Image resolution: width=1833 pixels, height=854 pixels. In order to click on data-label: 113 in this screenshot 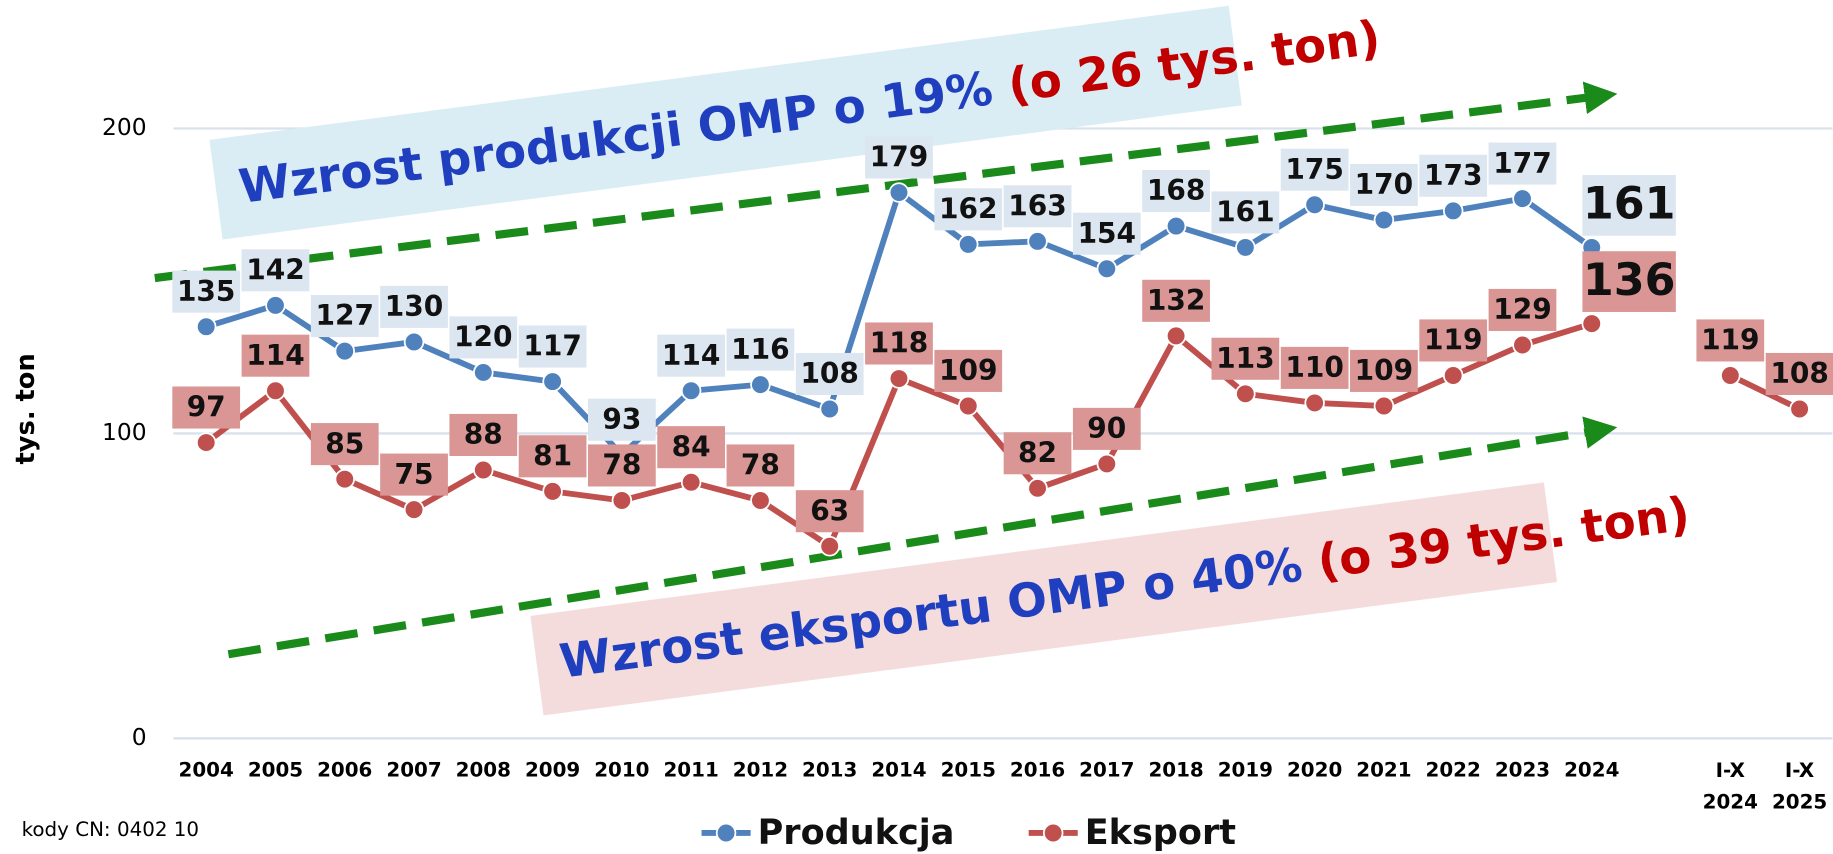, I will do `click(1245, 358)`.